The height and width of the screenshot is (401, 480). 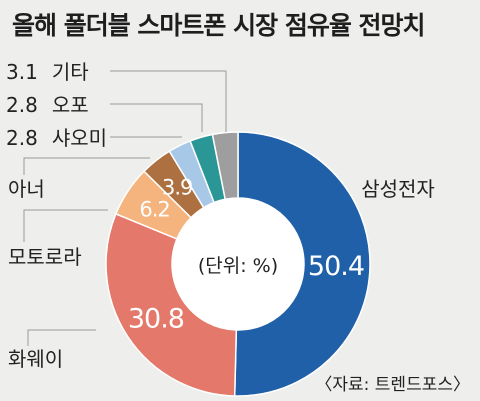 What do you see at coordinates (70, 105) in the screenshot?
I see `slice-name: 오포` at bounding box center [70, 105].